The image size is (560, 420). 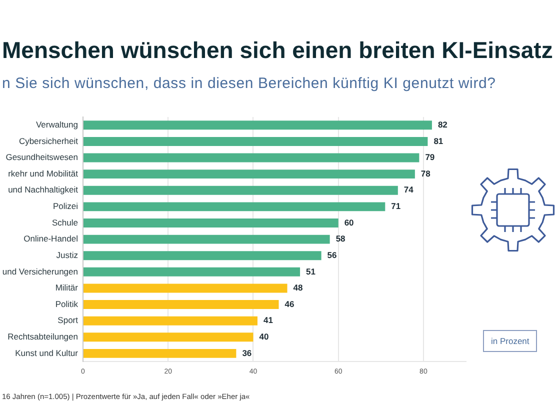 I want to click on data-label: 79, so click(x=430, y=157).